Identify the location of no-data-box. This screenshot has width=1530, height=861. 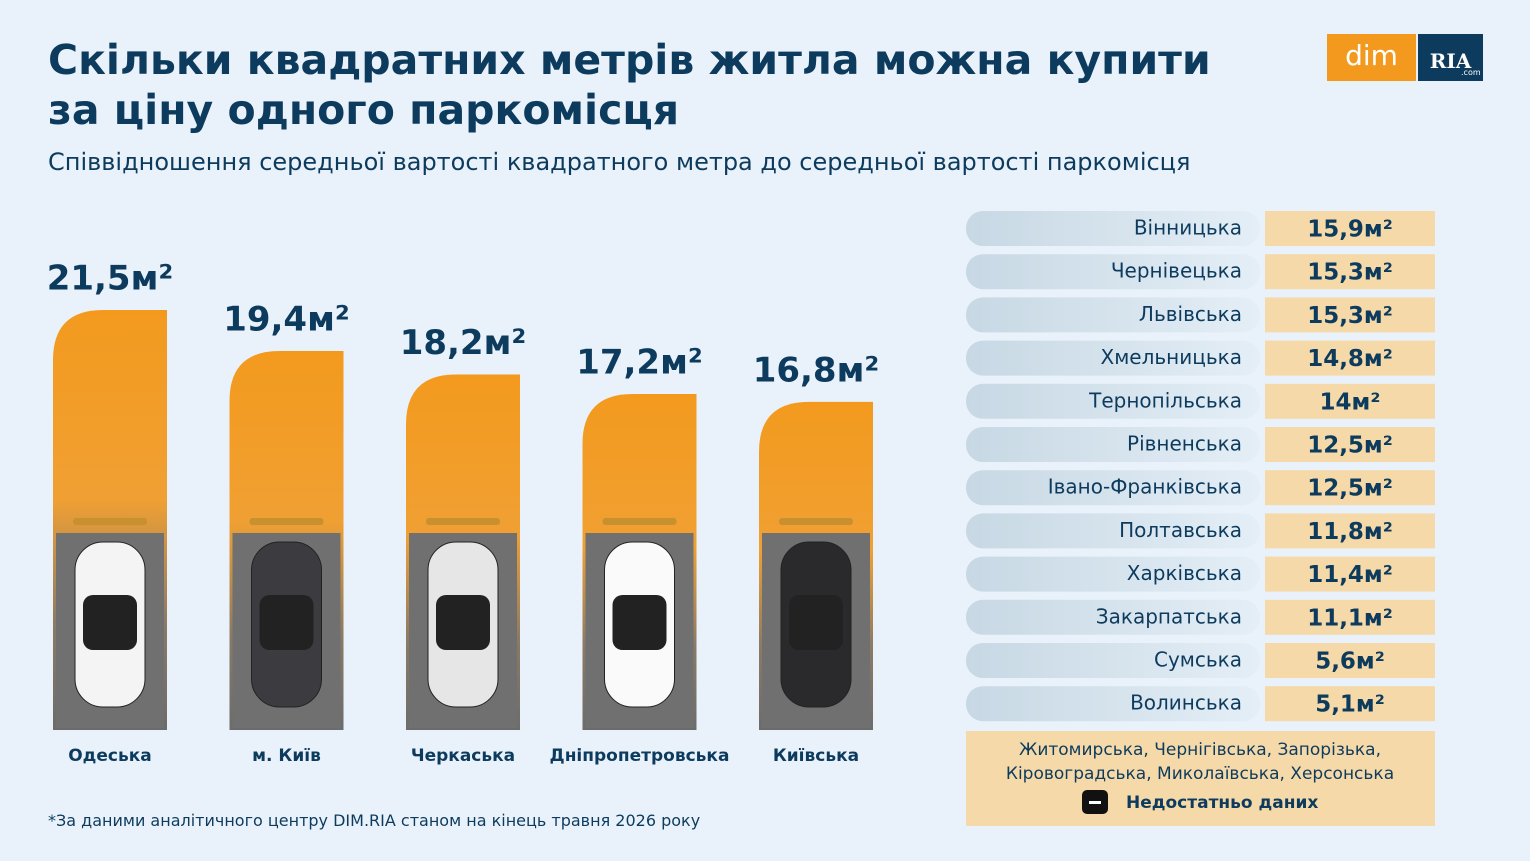
(1200, 778).